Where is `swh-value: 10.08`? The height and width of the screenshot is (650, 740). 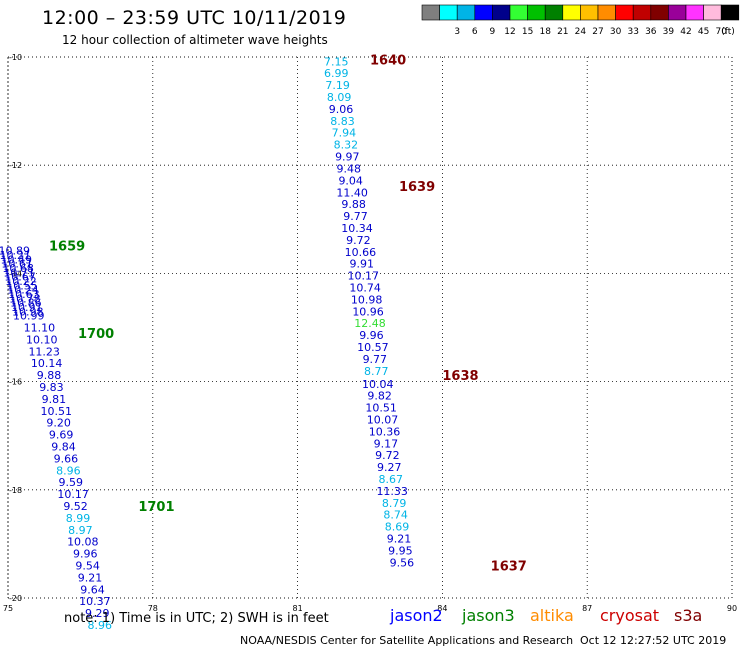 swh-value: 10.08 is located at coordinates (83, 542).